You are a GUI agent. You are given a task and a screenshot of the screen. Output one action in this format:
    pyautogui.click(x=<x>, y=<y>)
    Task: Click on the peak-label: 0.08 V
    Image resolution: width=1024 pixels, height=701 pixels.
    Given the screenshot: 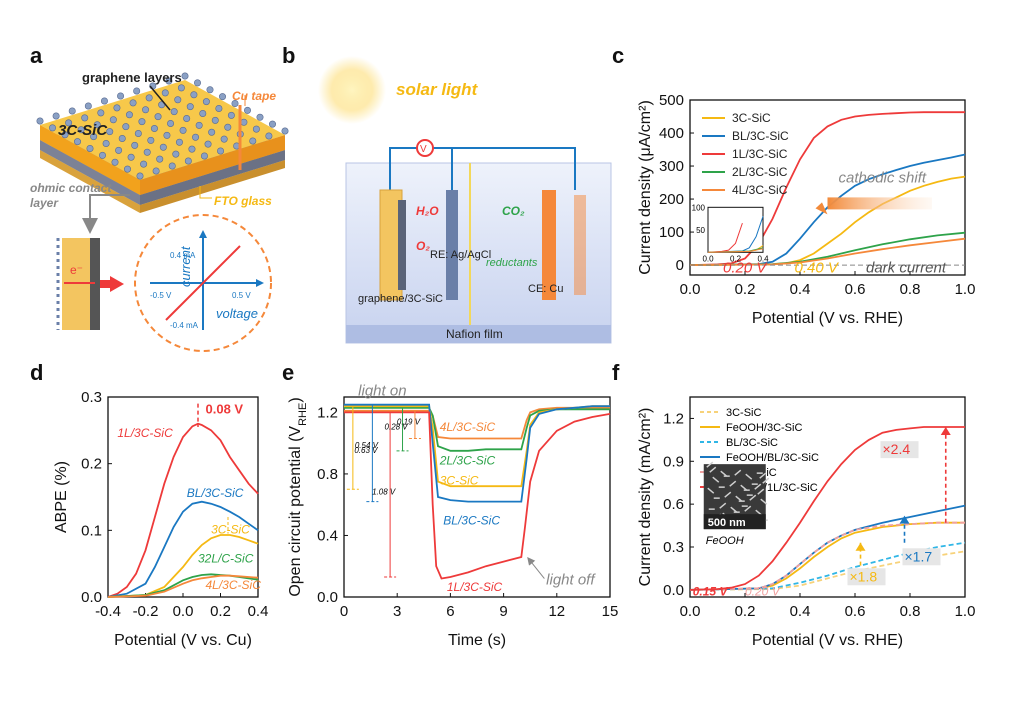 What is the action you would take?
    pyautogui.click(x=225, y=409)
    